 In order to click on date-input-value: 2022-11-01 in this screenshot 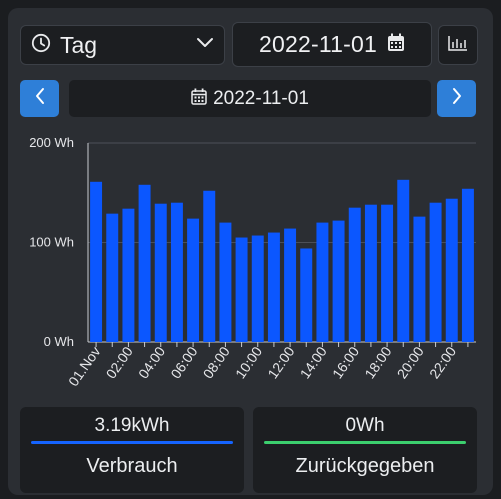, I will do `click(318, 44)`.